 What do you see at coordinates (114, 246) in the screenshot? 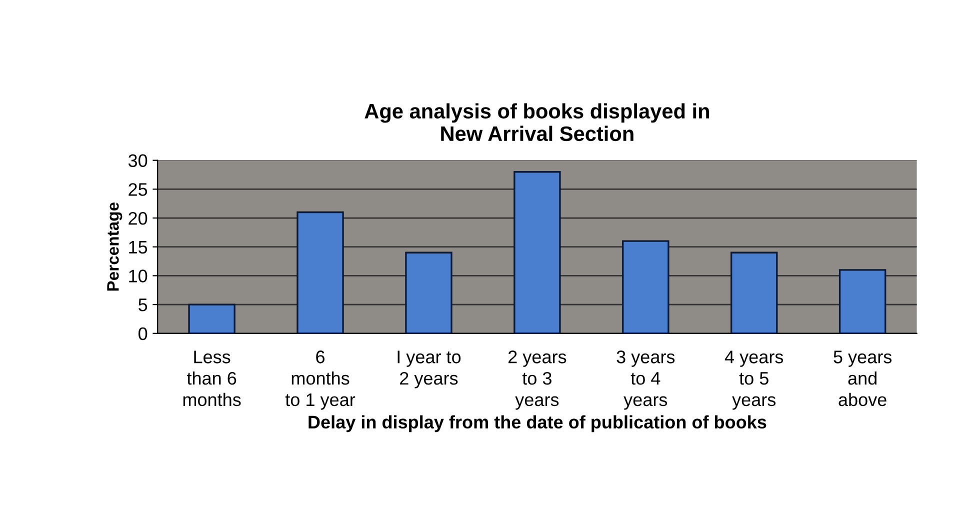
I see `y-axis-title: Percentage` at bounding box center [114, 246].